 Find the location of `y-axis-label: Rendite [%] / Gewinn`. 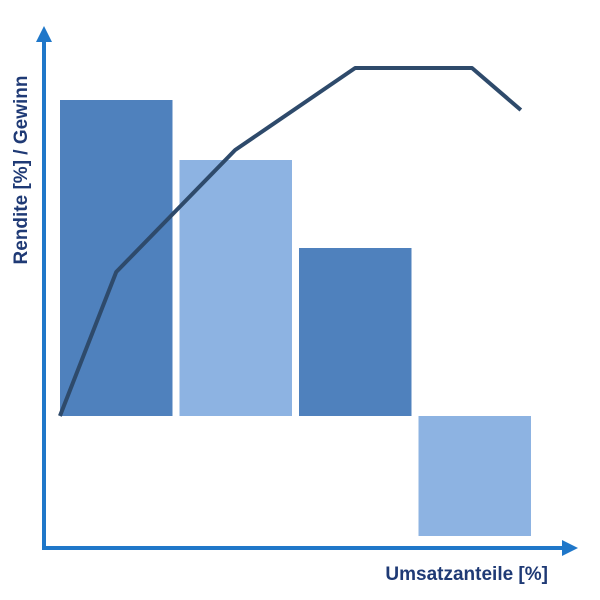

y-axis-label: Rendite [%] / Gewinn is located at coordinates (21, 170).